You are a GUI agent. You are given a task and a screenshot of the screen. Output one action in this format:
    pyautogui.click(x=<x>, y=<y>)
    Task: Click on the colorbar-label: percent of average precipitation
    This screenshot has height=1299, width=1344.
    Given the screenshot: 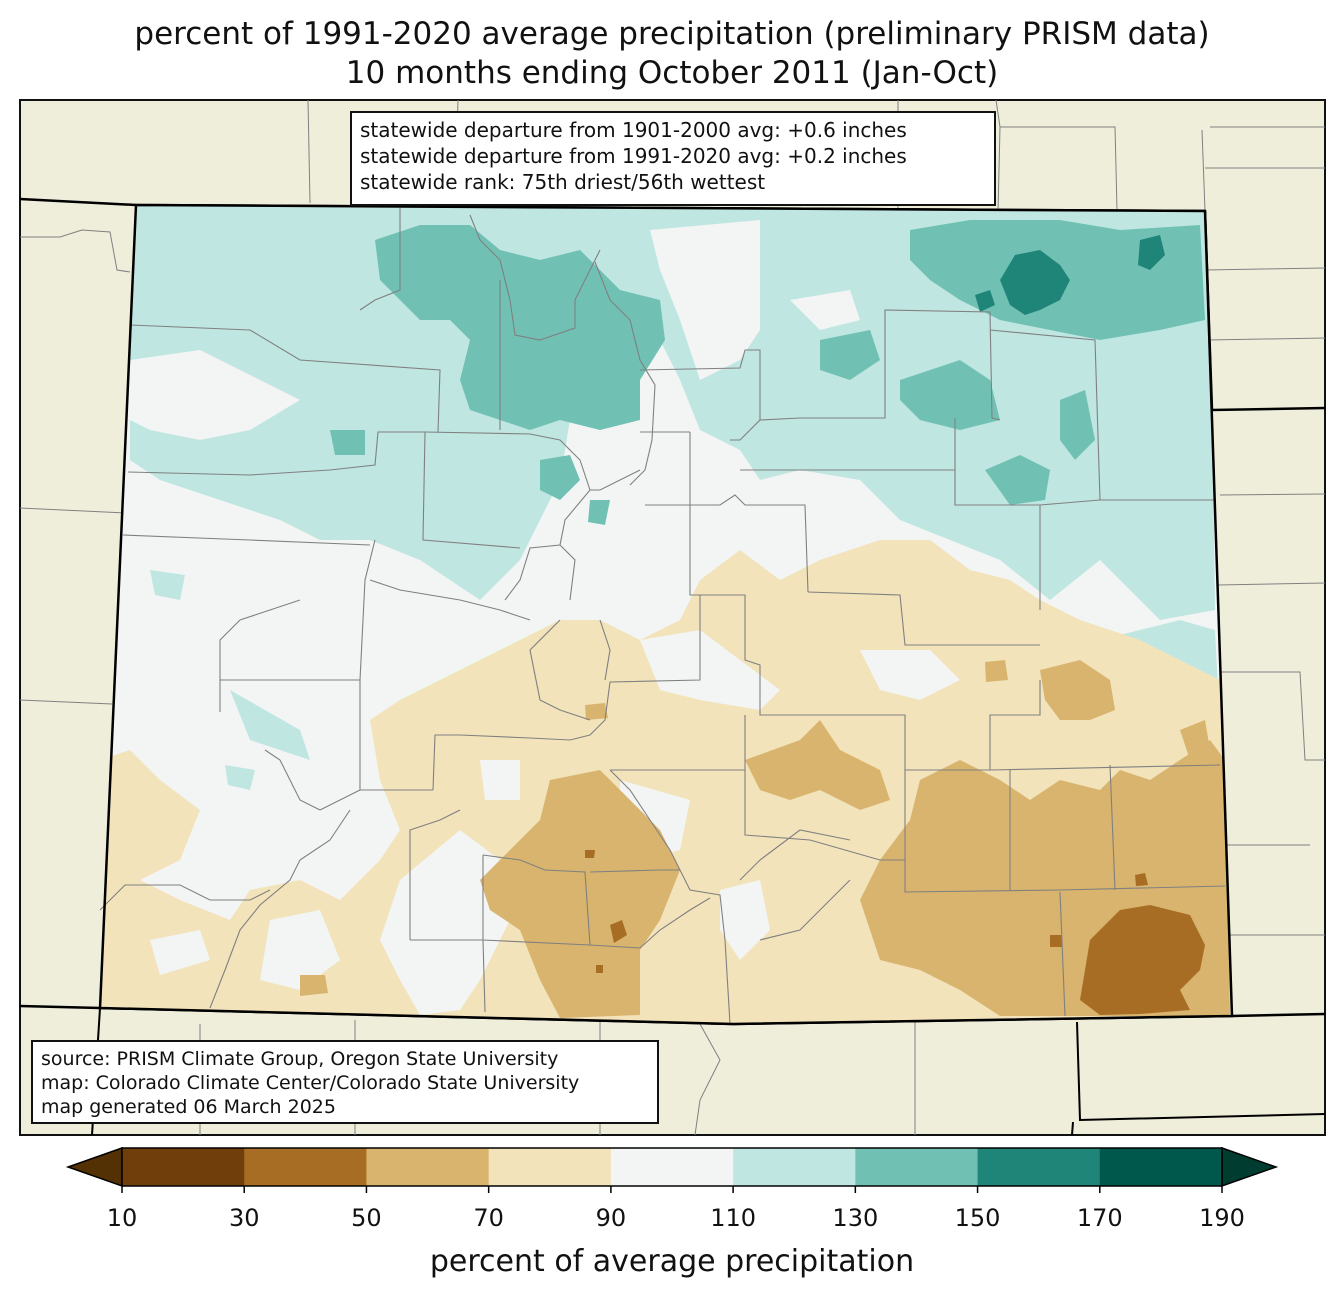 What is the action you would take?
    pyautogui.click(x=672, y=1261)
    